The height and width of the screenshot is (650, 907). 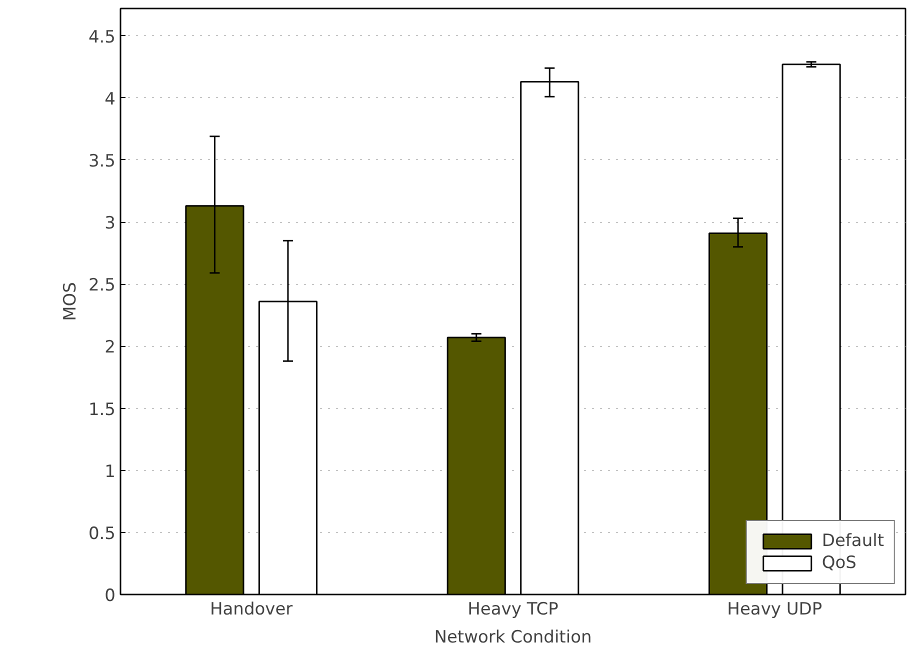 What do you see at coordinates (251, 610) in the screenshot?
I see `x-tick-label: Handover` at bounding box center [251, 610].